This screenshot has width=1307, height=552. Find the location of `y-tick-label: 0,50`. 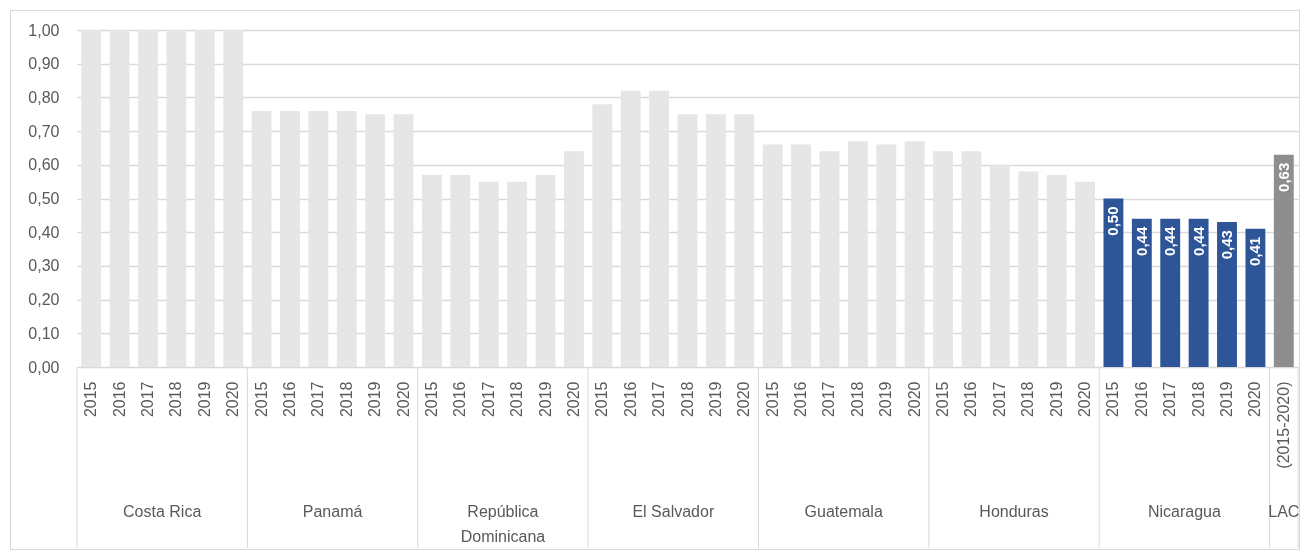

y-tick-label: 0,50 is located at coordinates (44, 198).